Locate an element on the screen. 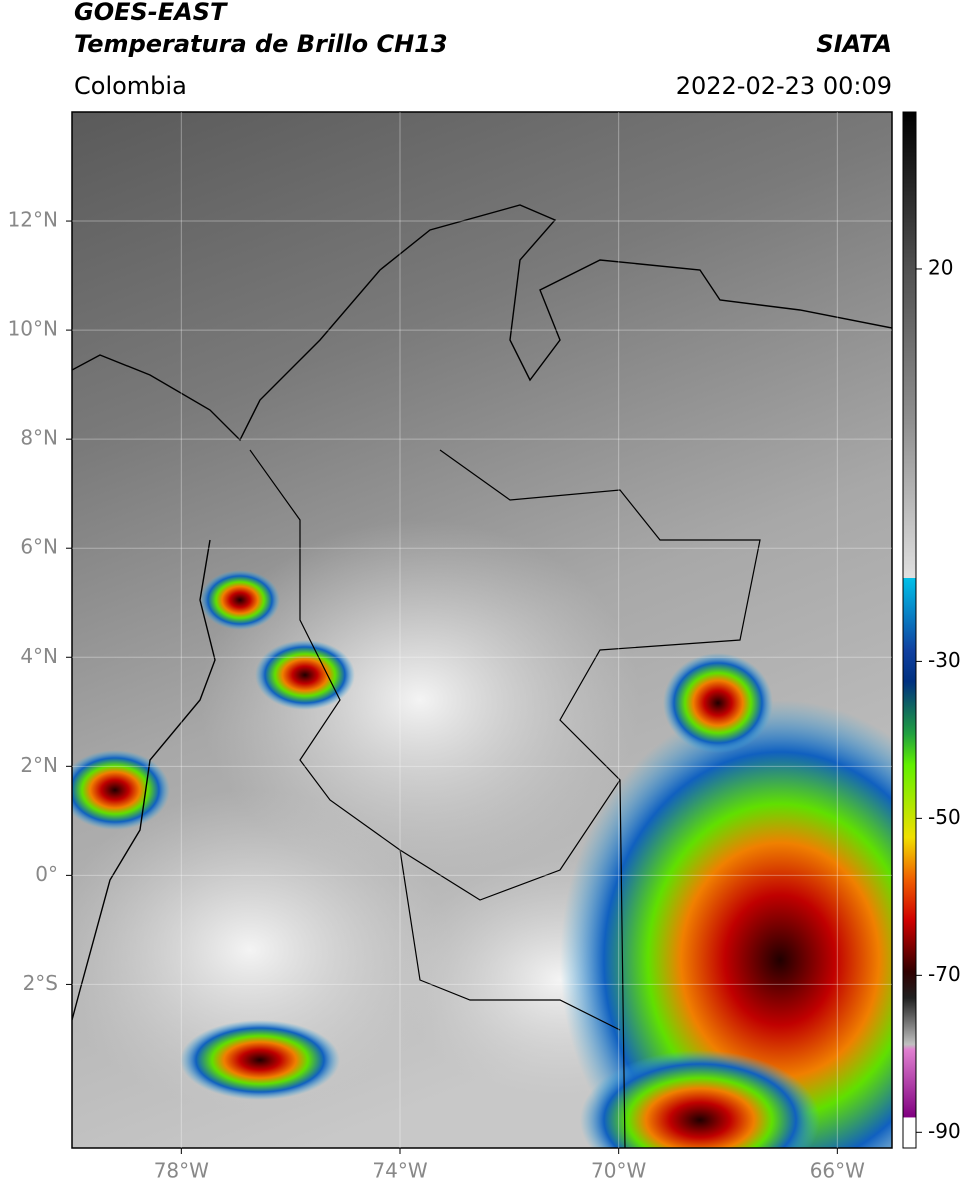  colorbar-label: -50 is located at coordinates (944, 817).